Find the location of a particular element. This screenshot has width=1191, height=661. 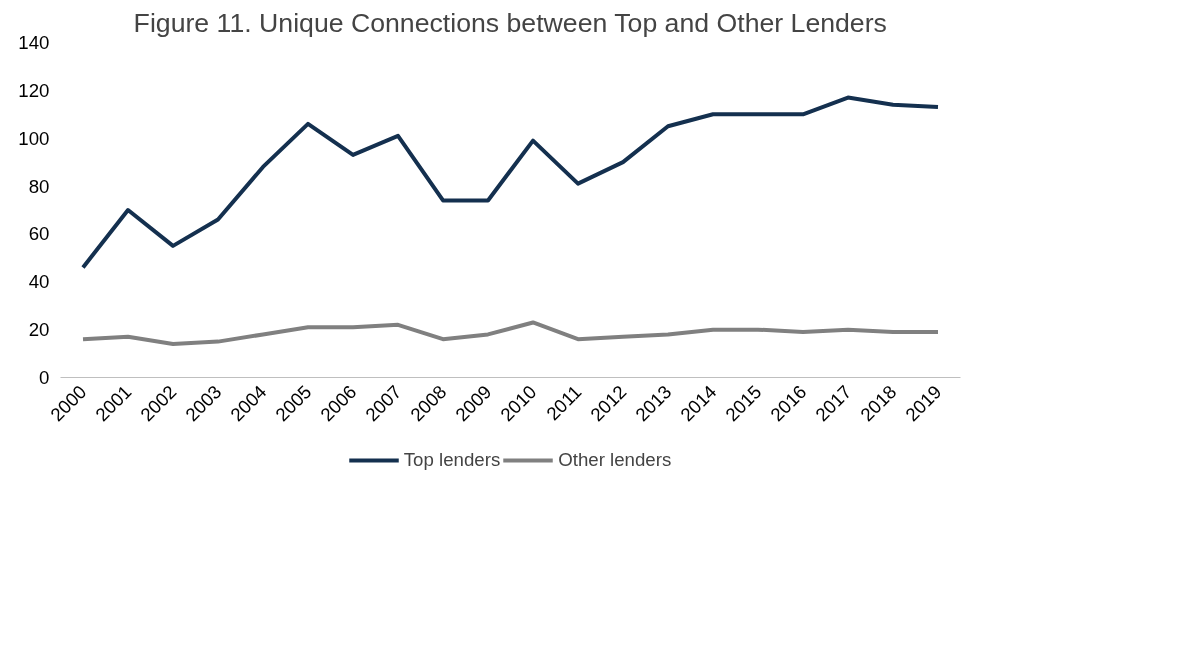

legend-label: Top lenders is located at coordinates (452, 460).